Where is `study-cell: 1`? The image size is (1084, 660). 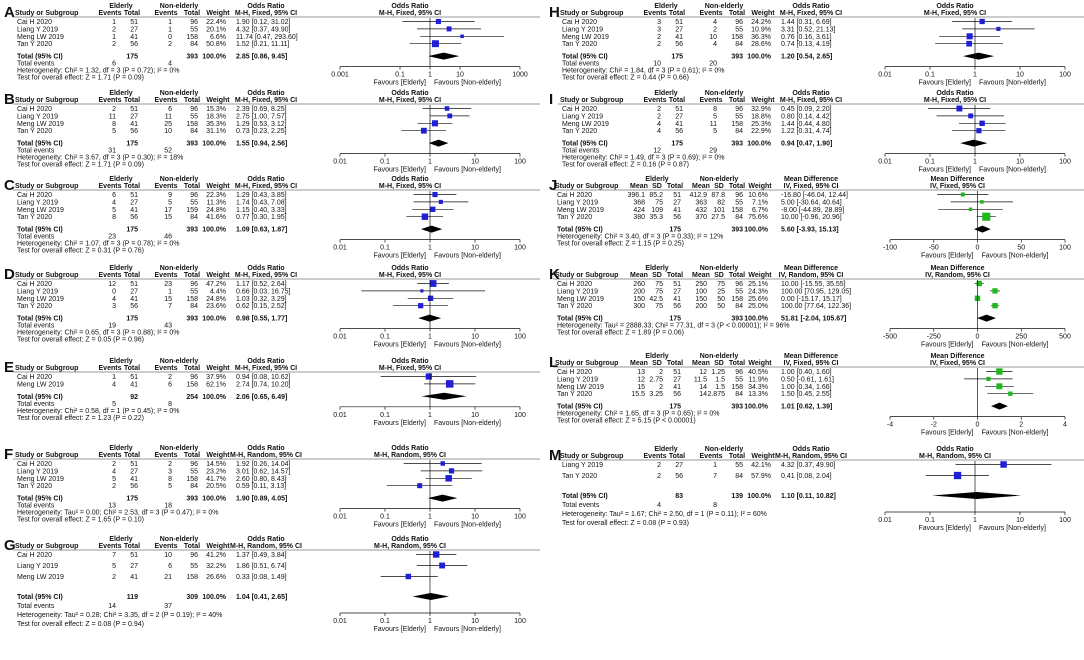
study-cell: 1 is located at coordinates (114, 37).